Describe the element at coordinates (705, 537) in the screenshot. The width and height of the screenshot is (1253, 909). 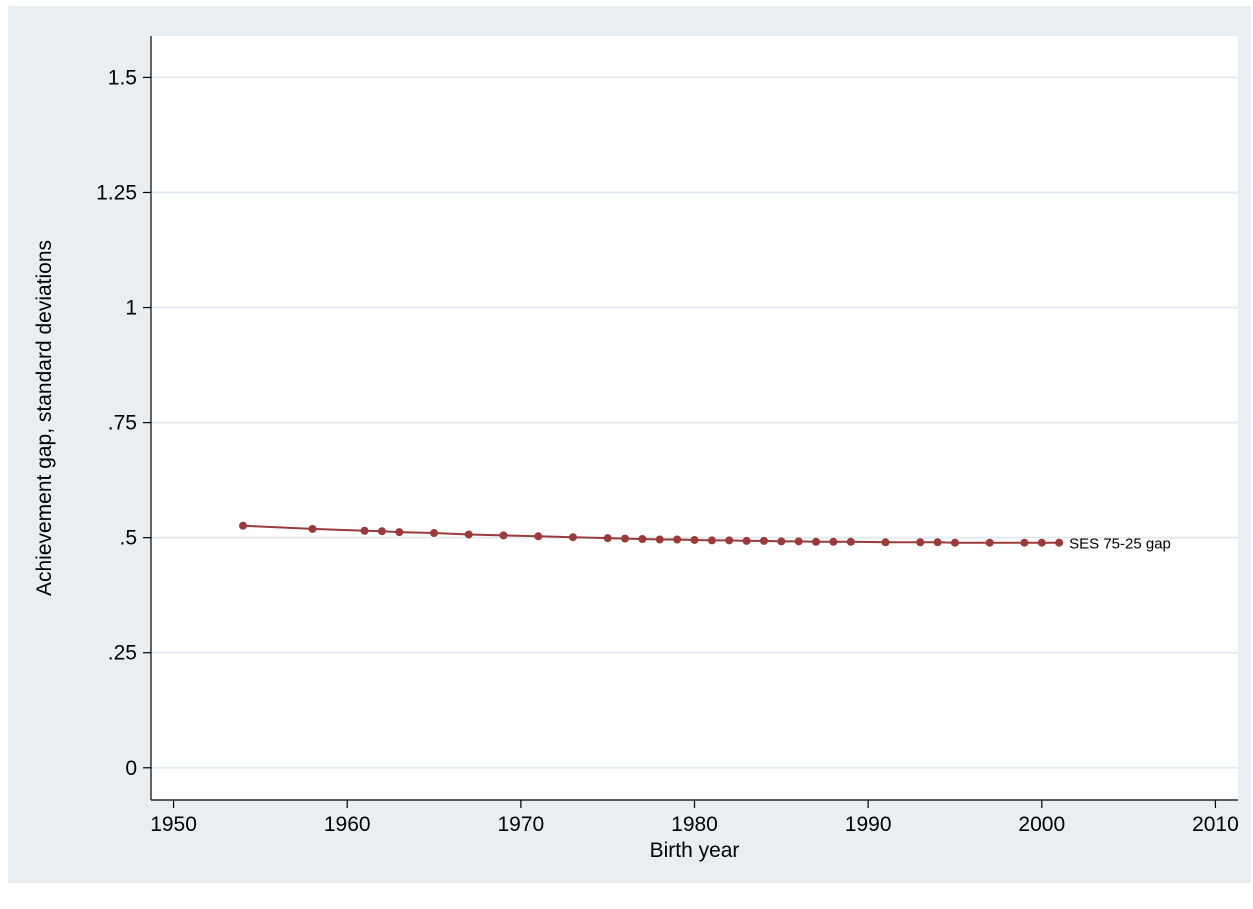
I see `series-layer: SES 75-25 gap` at that location.